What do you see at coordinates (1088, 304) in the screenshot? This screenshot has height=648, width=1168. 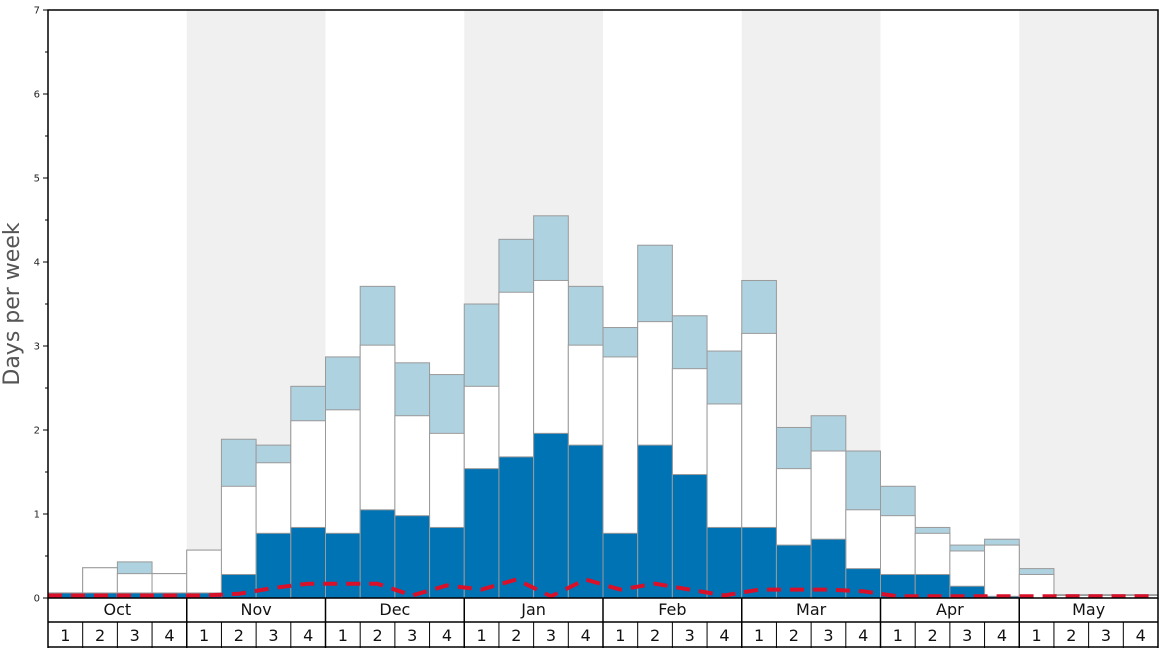 I see `month-shade-may` at bounding box center [1088, 304].